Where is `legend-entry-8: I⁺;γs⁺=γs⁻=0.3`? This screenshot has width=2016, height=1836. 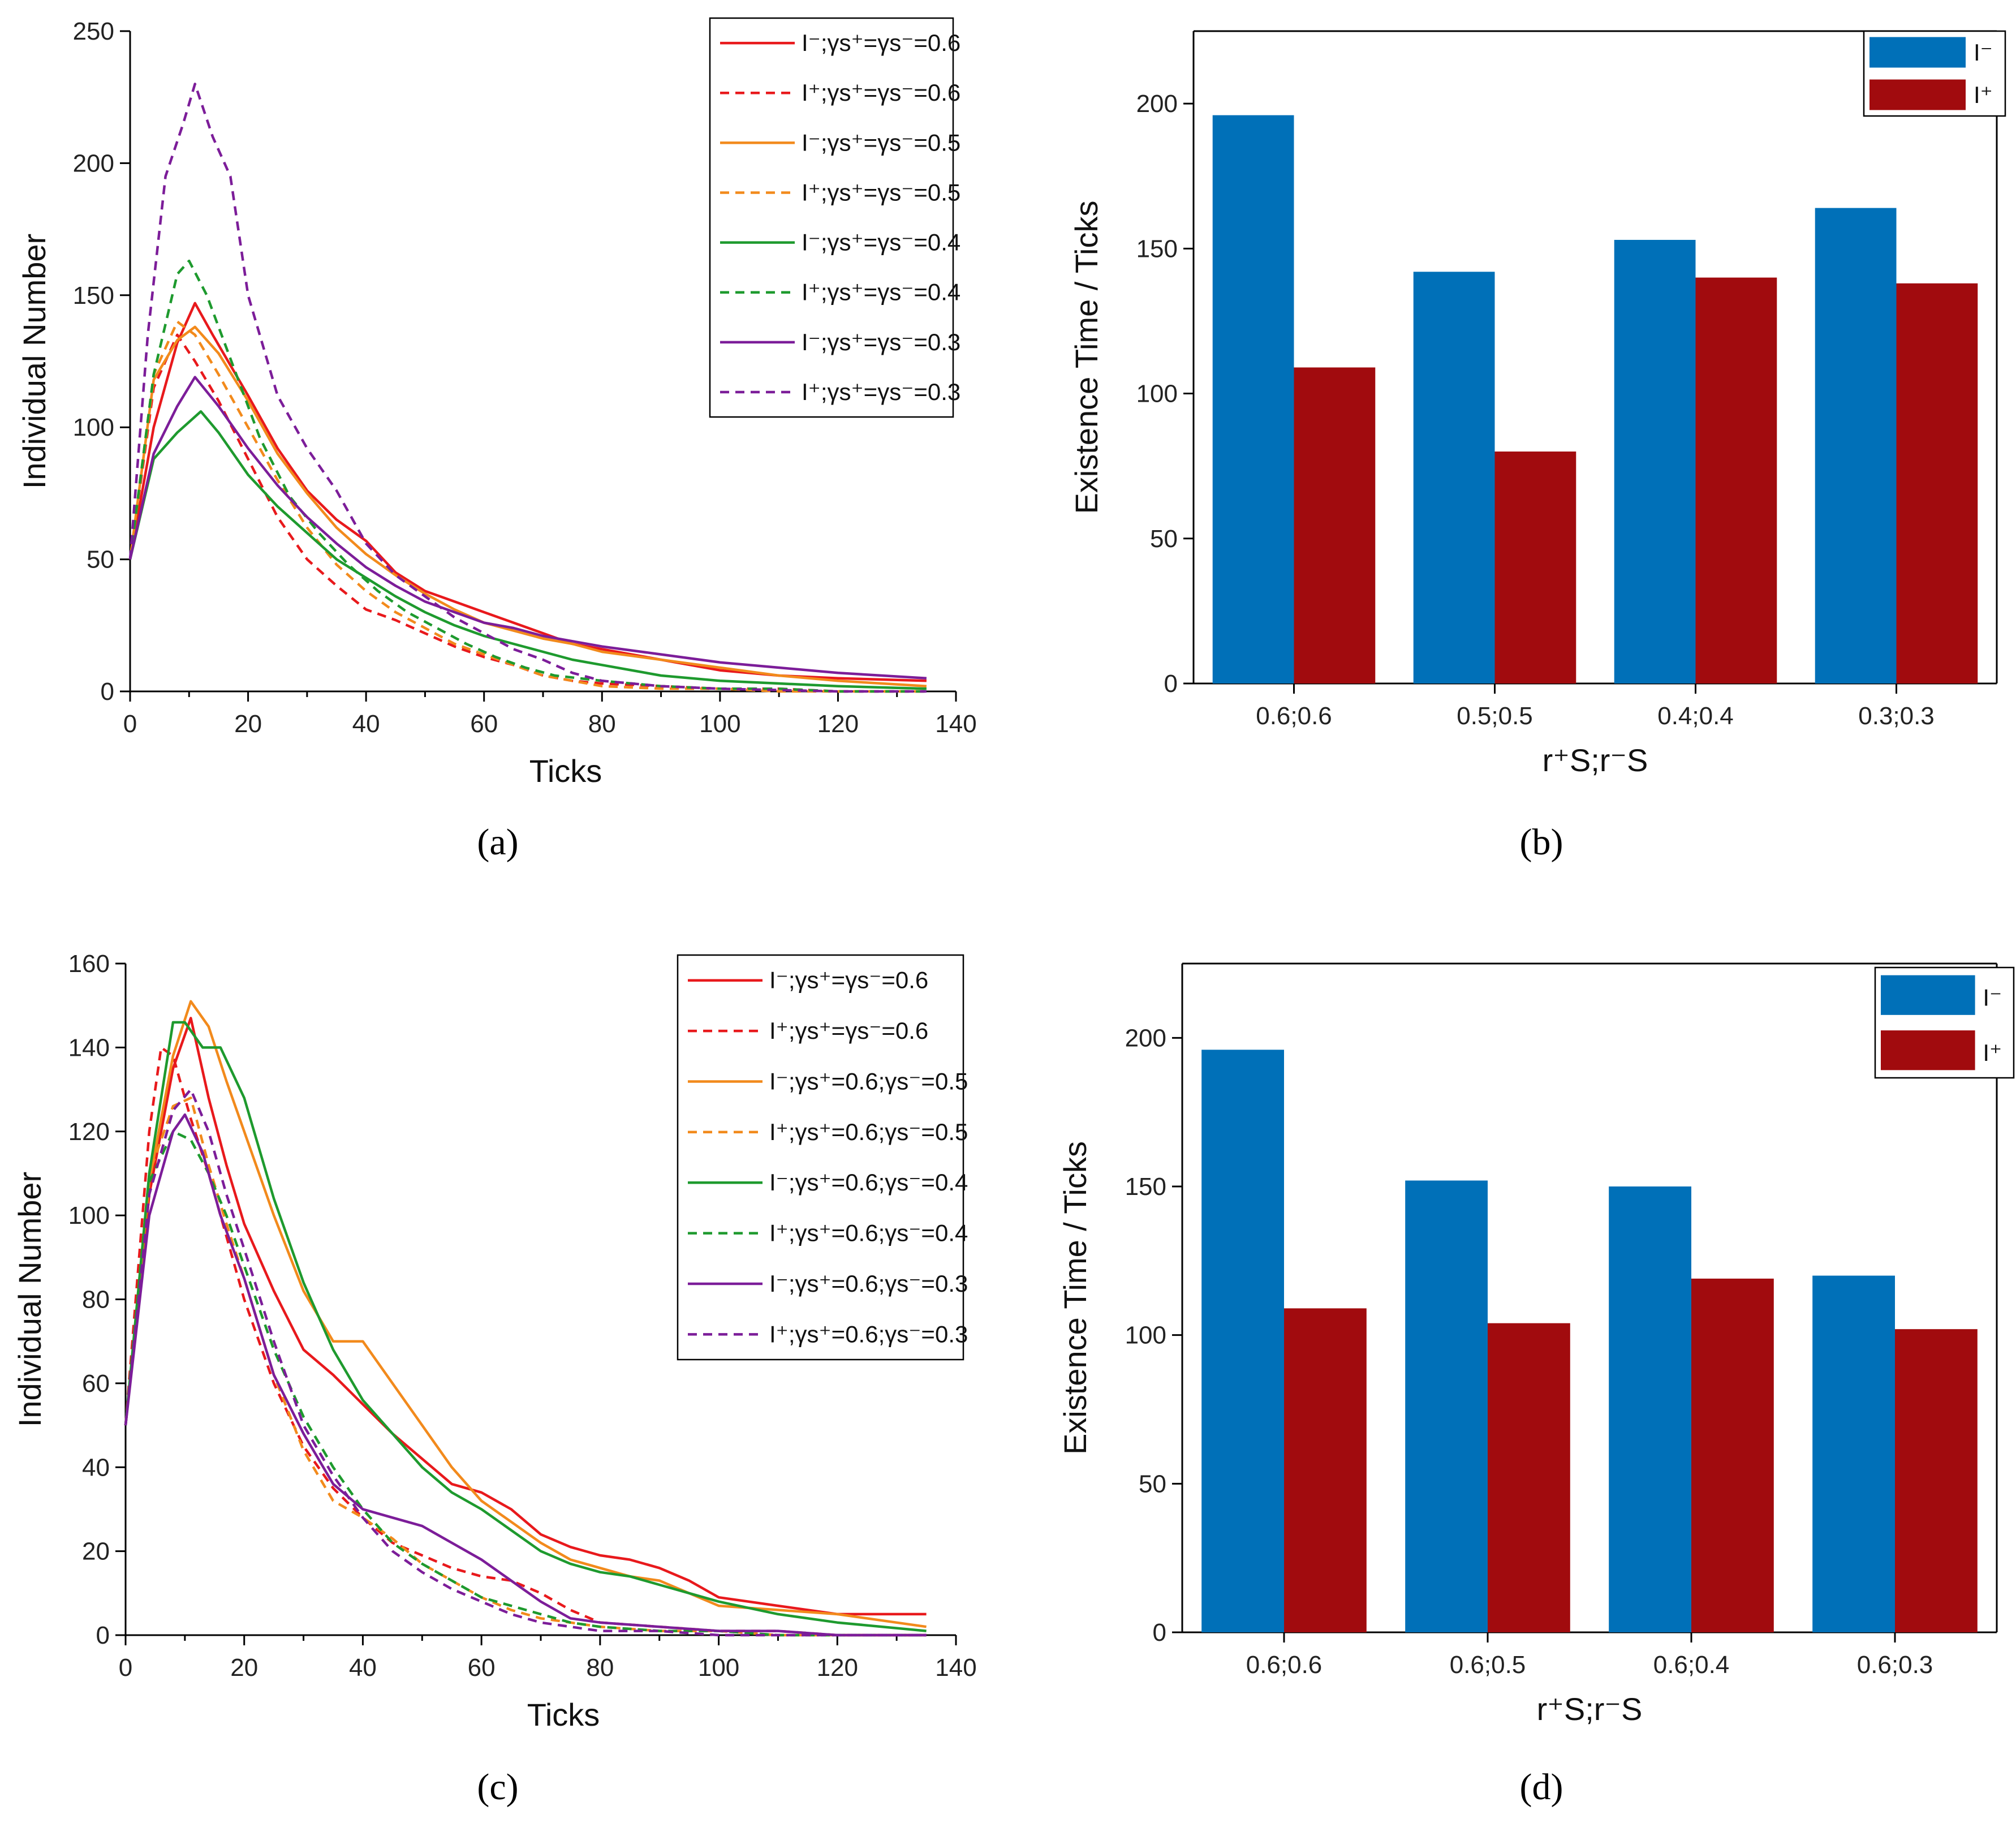
legend-entry-8: I⁺;γs⁺=γs⁻=0.3 is located at coordinates (881, 392).